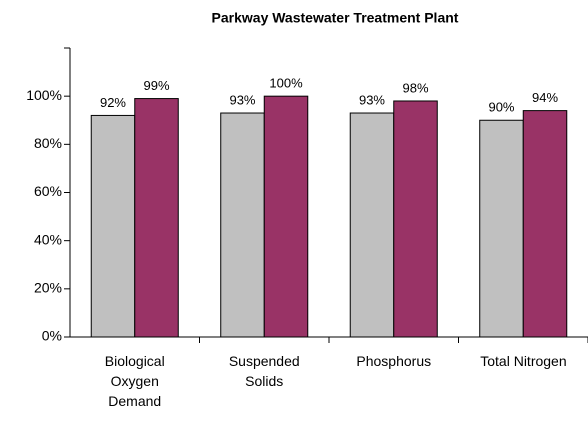 Image resolution: width=588 pixels, height=427 pixels. Describe the element at coordinates (415, 87) in the screenshot. I see `value-label: 98%` at that location.